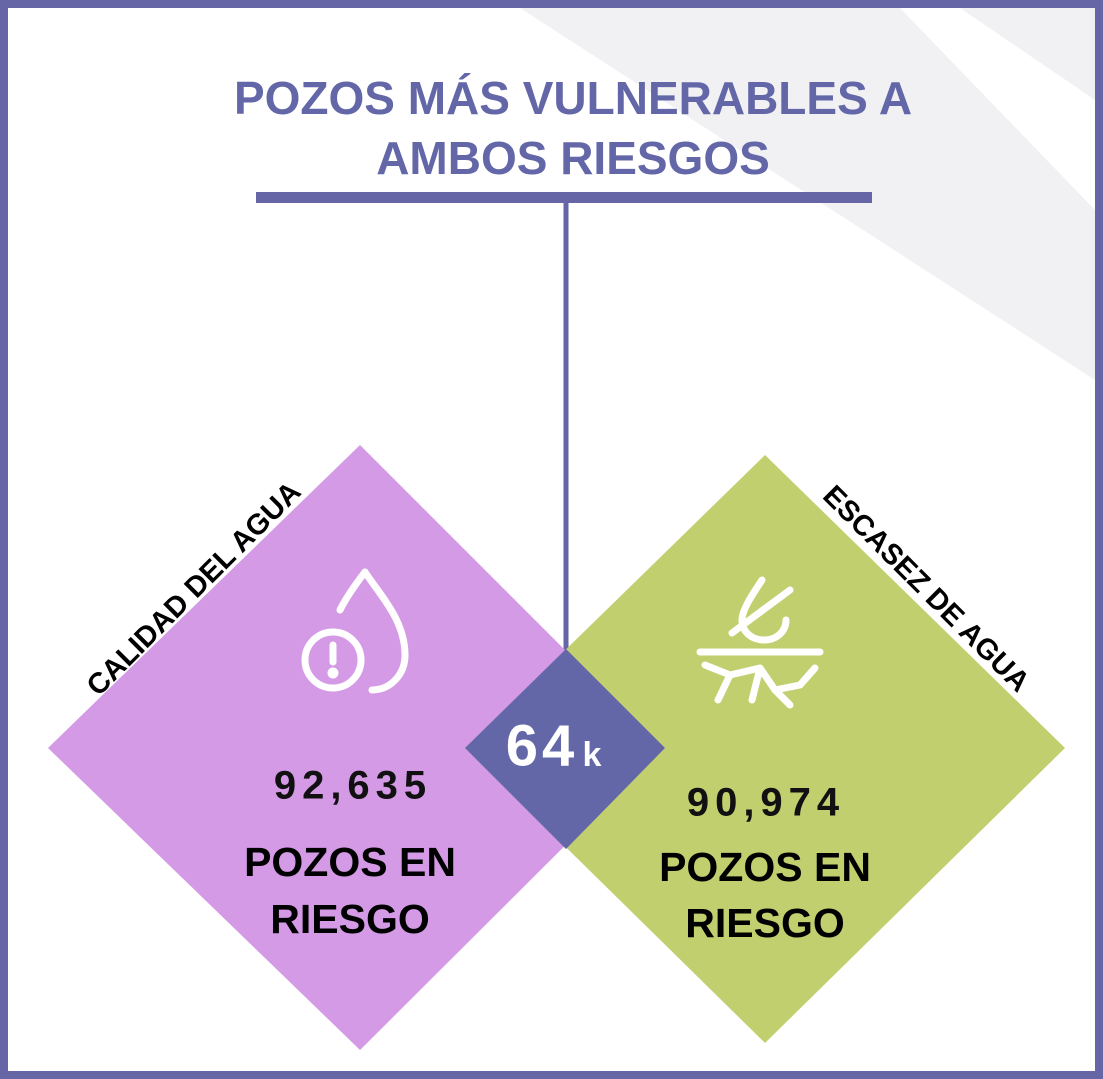 This screenshot has width=1103, height=1079. What do you see at coordinates (765, 867) in the screenshot?
I see `right-text: POZOS EN` at bounding box center [765, 867].